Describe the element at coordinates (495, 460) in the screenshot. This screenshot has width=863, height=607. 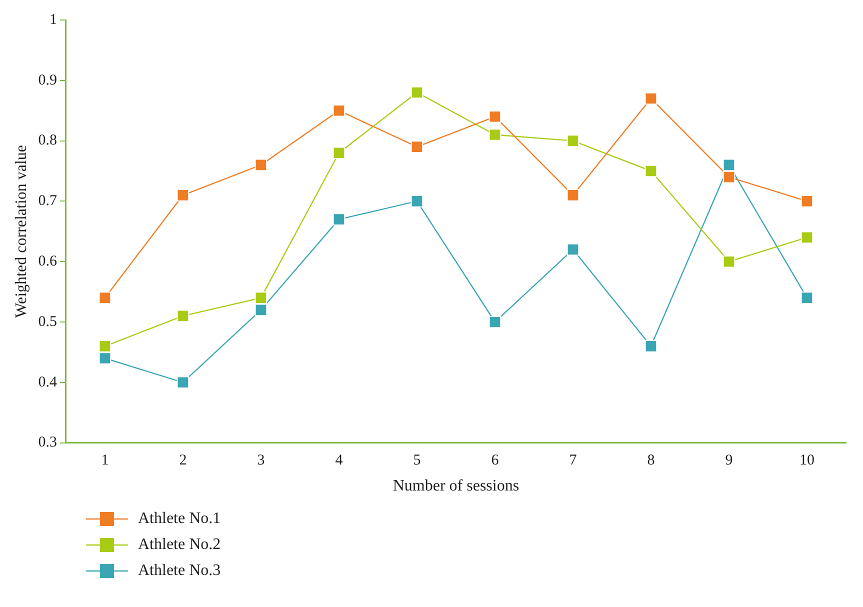
I see `x-tick-label: 6` at that location.